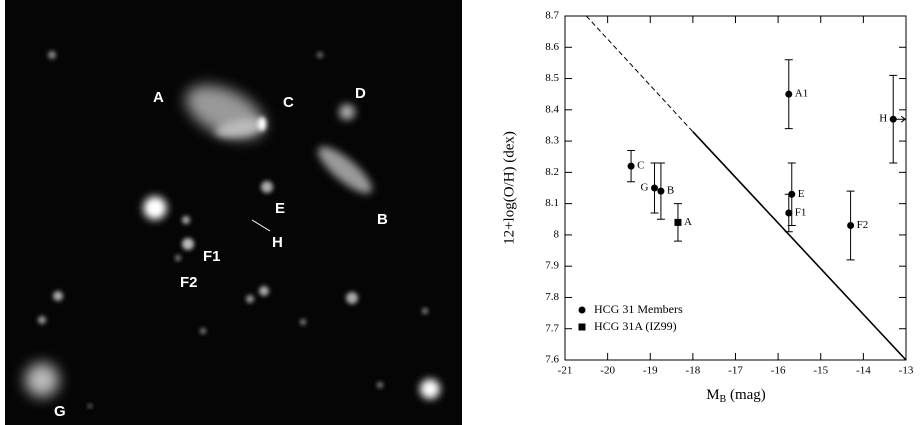  Describe the element at coordinates (863, 371) in the screenshot. I see `x-tick-label: -14` at that location.